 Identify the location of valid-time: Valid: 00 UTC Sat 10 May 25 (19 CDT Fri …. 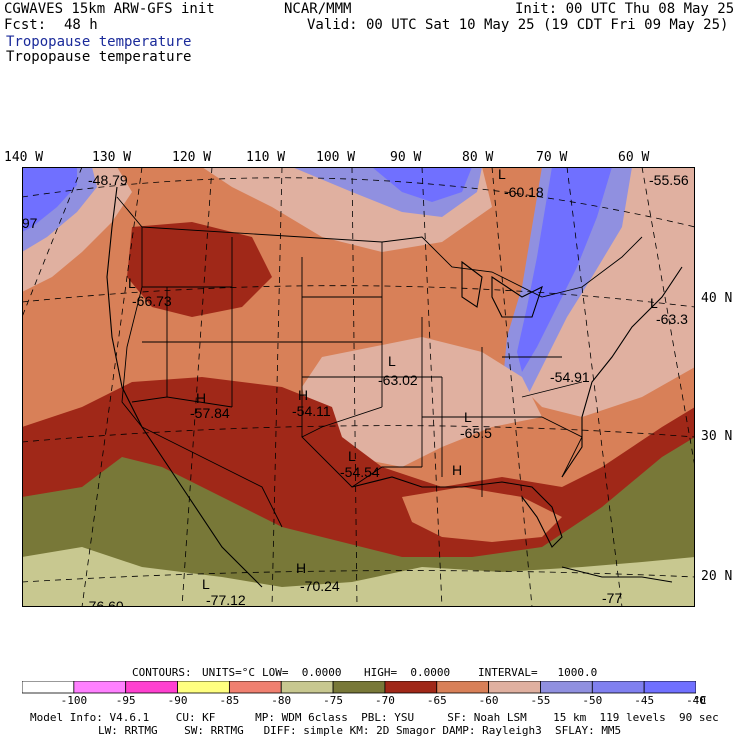
(518, 25).